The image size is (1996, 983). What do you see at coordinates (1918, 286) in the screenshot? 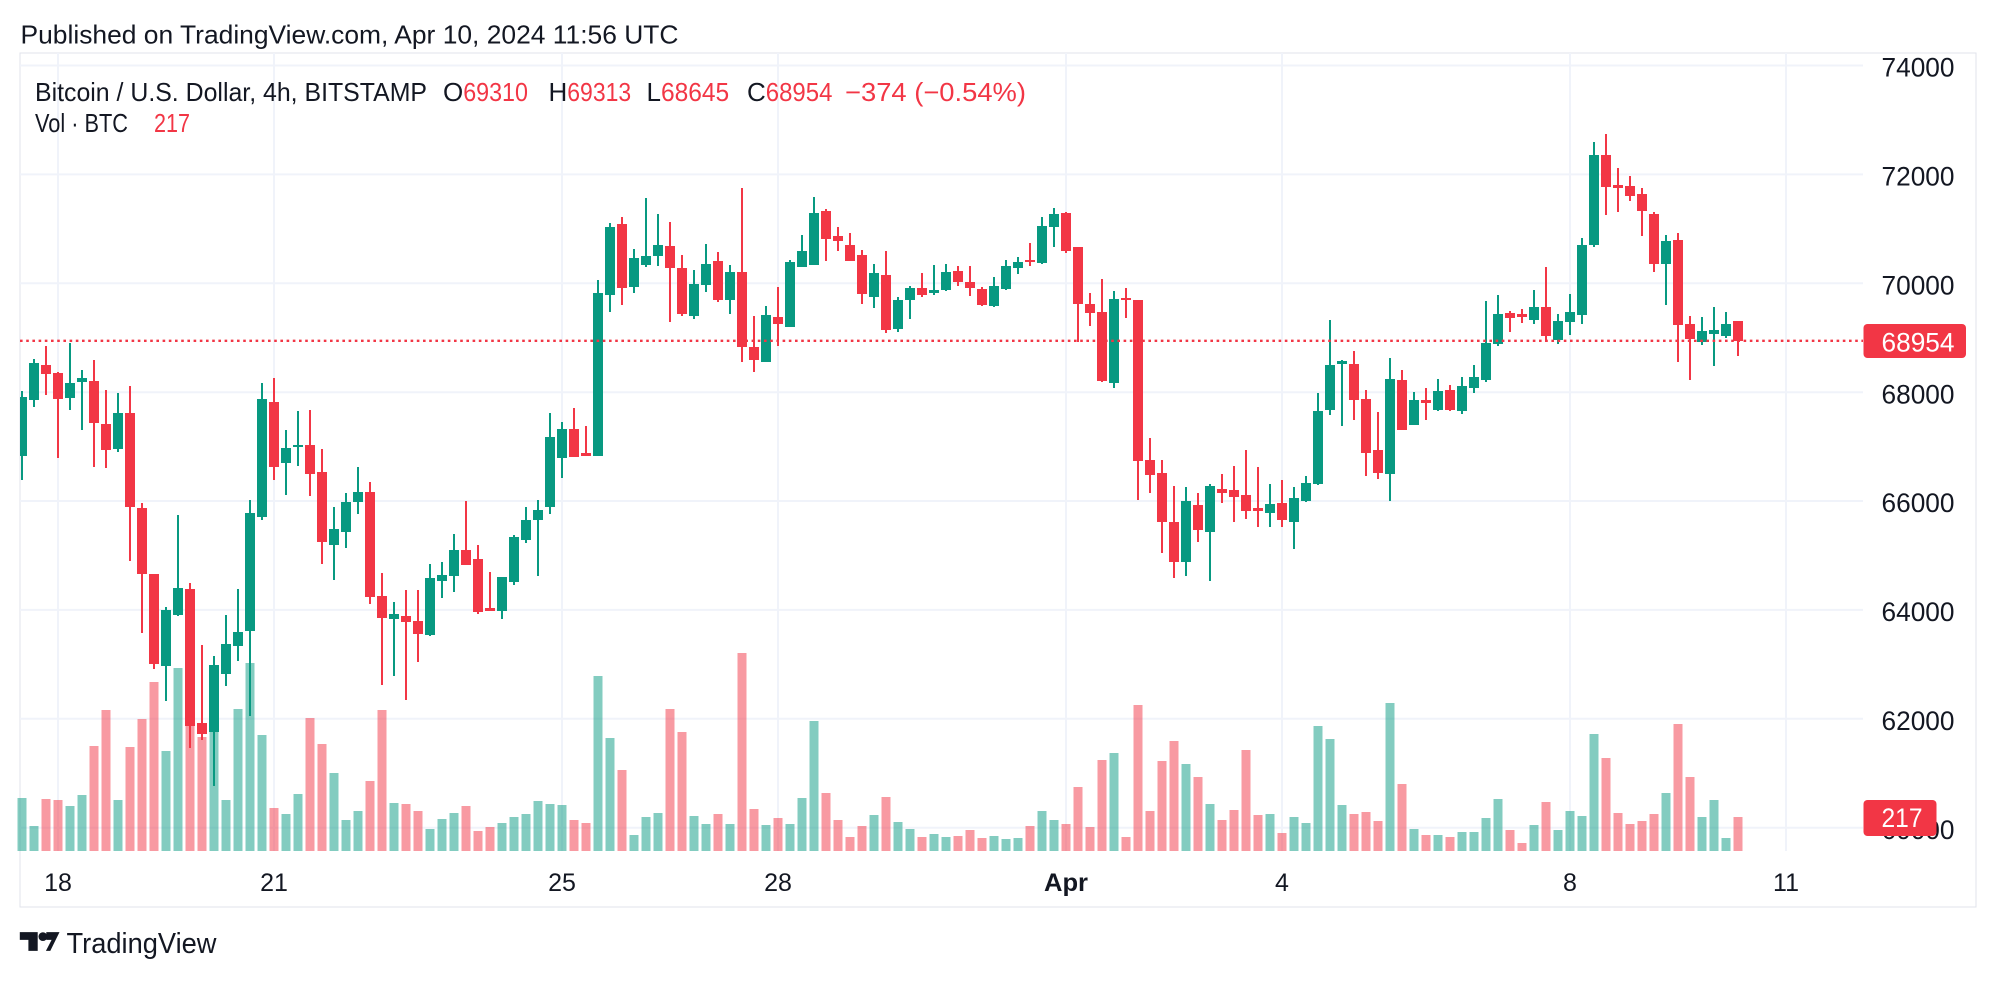
I see `svg-text: 70000` at bounding box center [1918, 286].